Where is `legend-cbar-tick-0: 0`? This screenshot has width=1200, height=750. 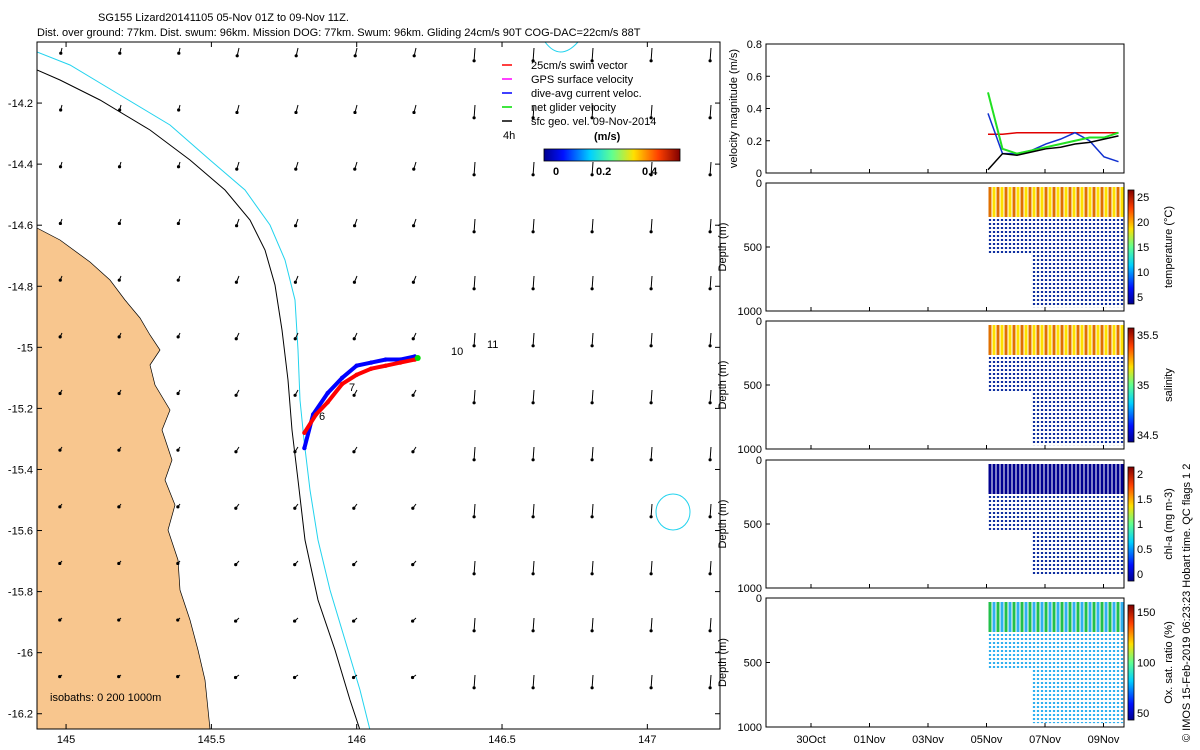 legend-cbar-tick-0: 0 is located at coordinates (556, 172).